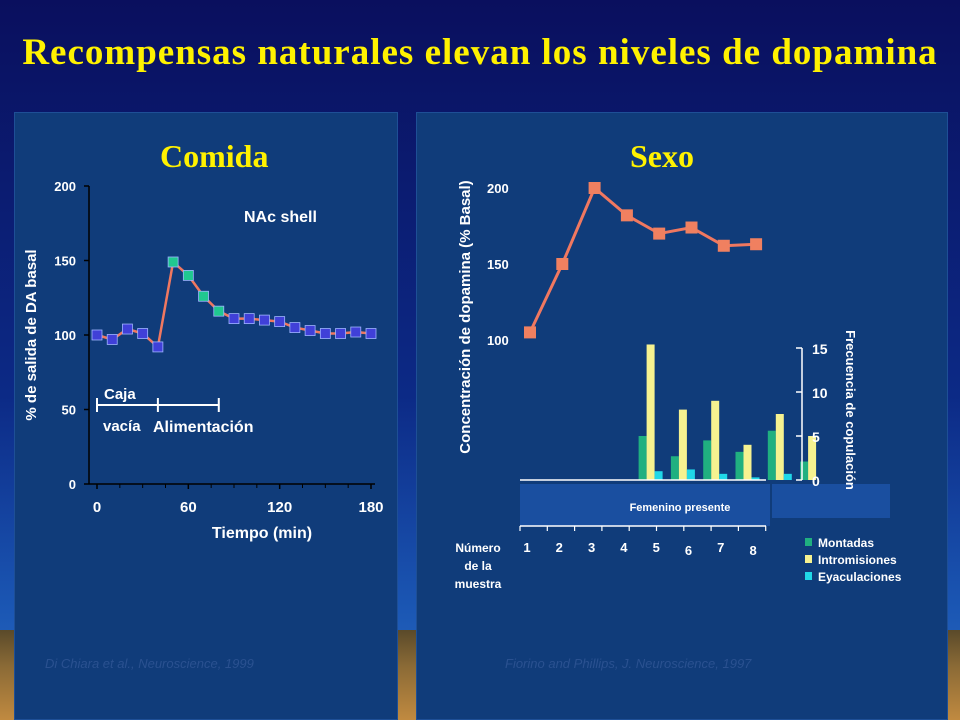 Image resolution: width=960 pixels, height=720 pixels. I want to click on food-x-tick-label: 120, so click(279, 507).